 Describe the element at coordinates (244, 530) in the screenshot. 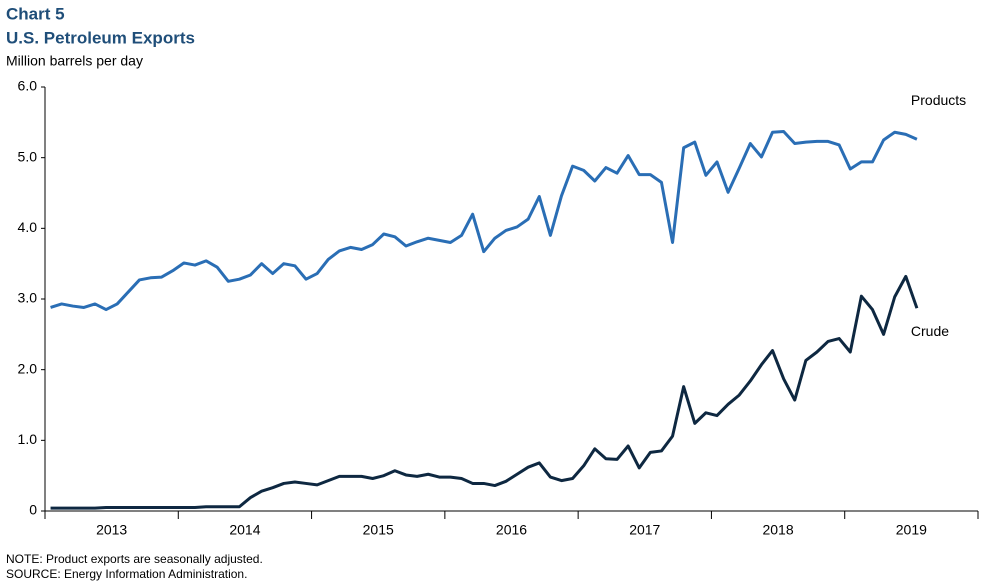

I see `x-tick-label: 2014` at that location.